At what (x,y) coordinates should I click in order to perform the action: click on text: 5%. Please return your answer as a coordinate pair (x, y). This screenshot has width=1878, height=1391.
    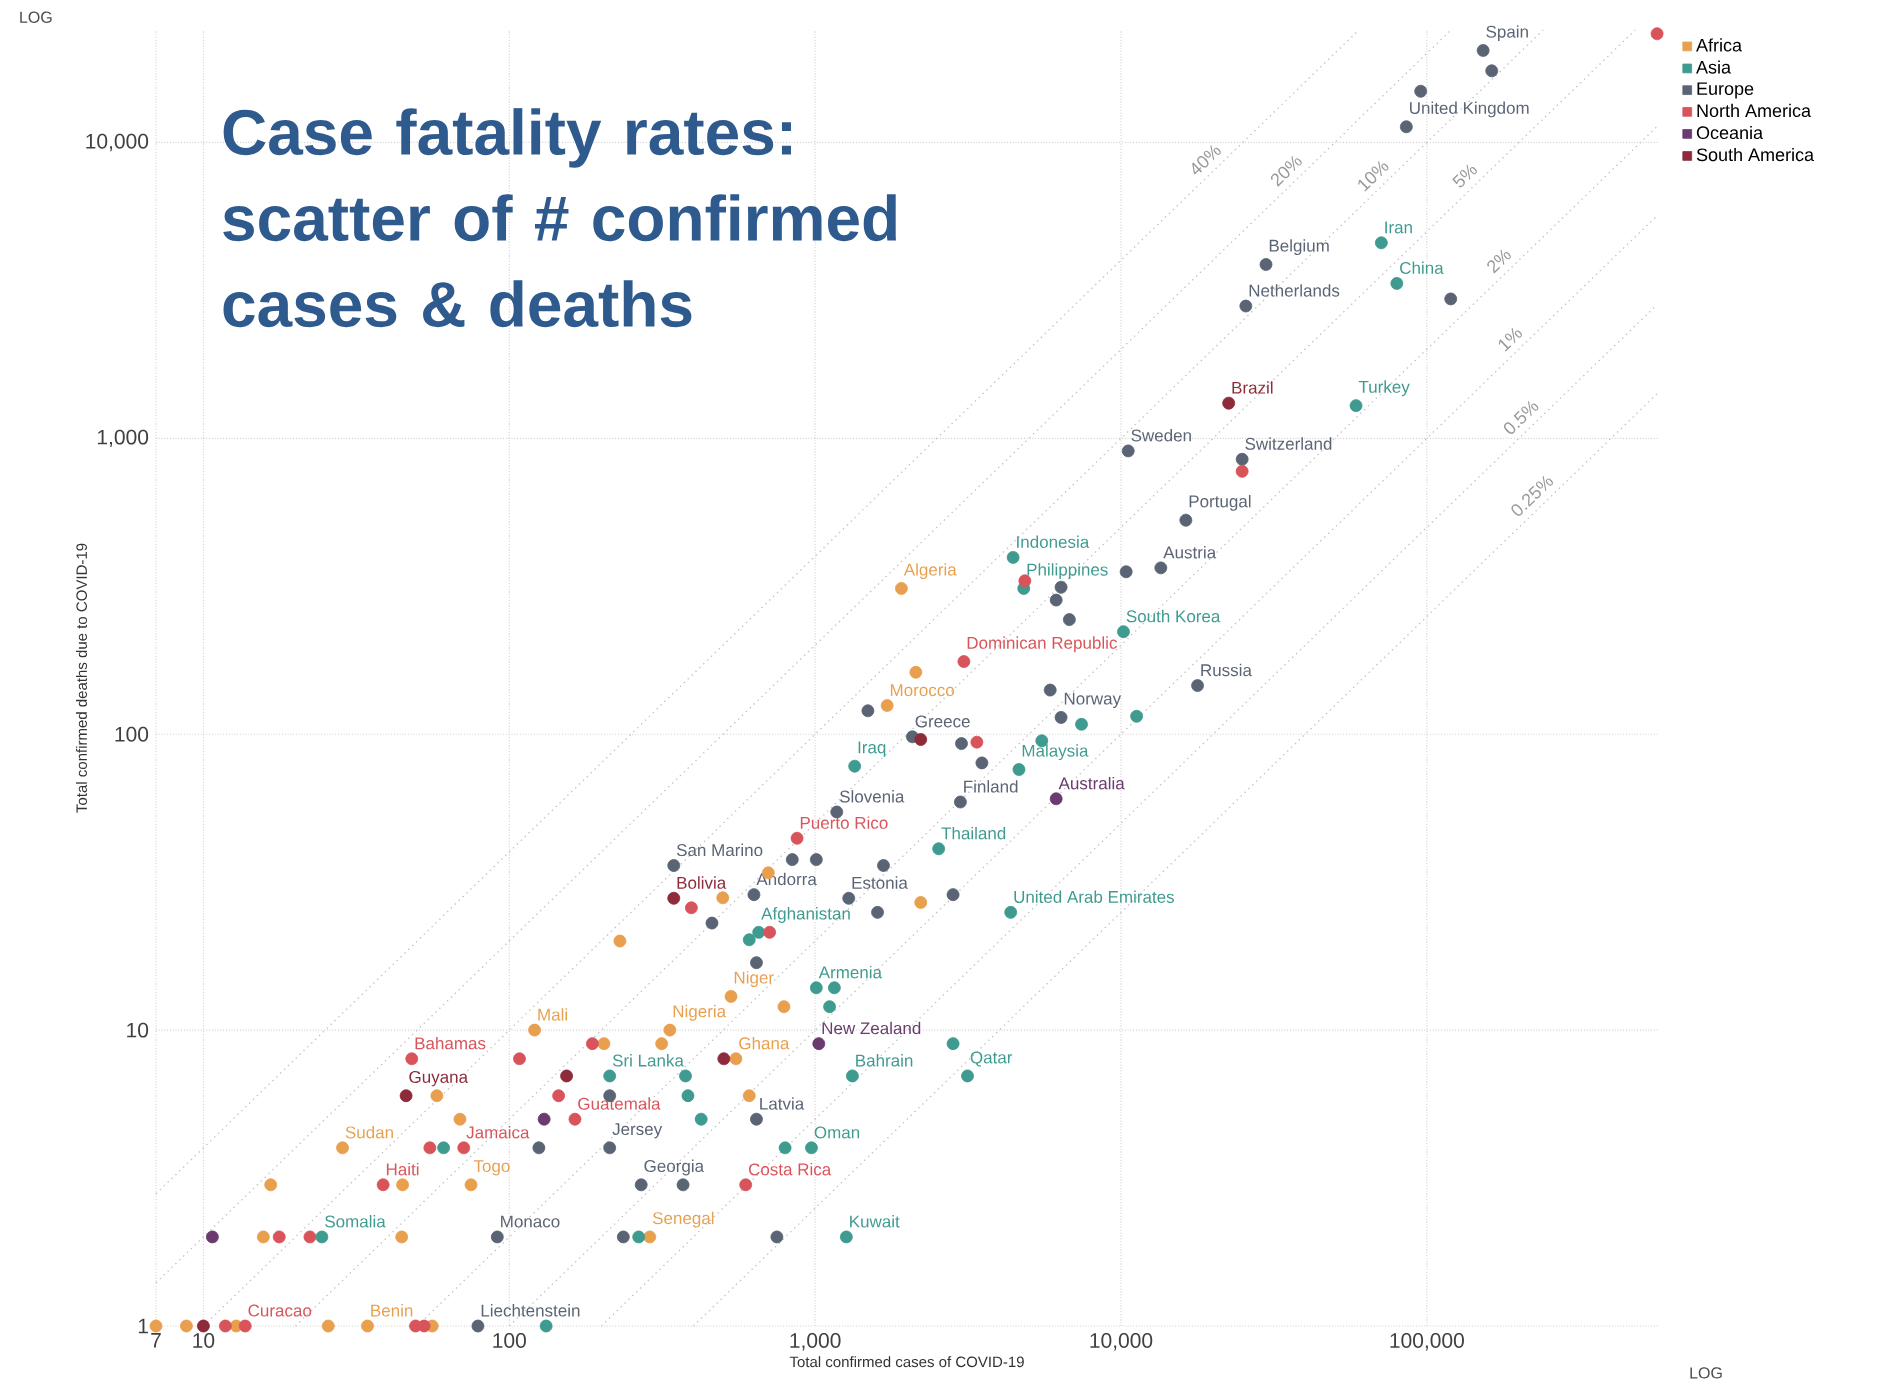
    Looking at the image, I should click on (1464, 176).